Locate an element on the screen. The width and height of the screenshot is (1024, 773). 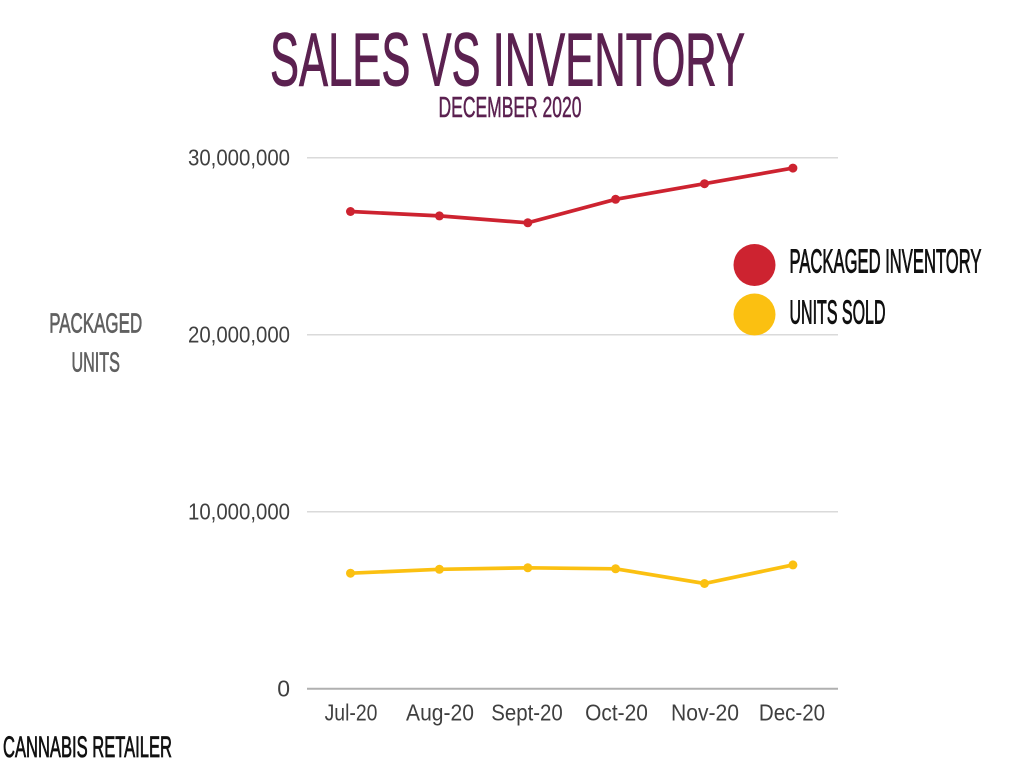
svg-text: SALES VS INVENTORY is located at coordinates (507, 60).